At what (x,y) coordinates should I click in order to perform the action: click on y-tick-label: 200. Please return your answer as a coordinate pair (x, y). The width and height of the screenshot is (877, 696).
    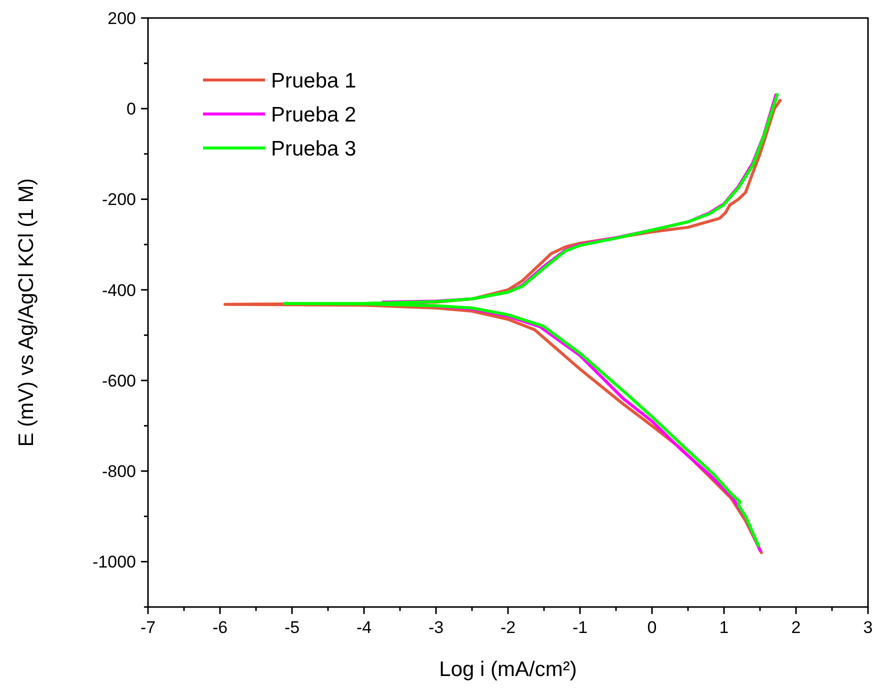
    Looking at the image, I should click on (122, 18).